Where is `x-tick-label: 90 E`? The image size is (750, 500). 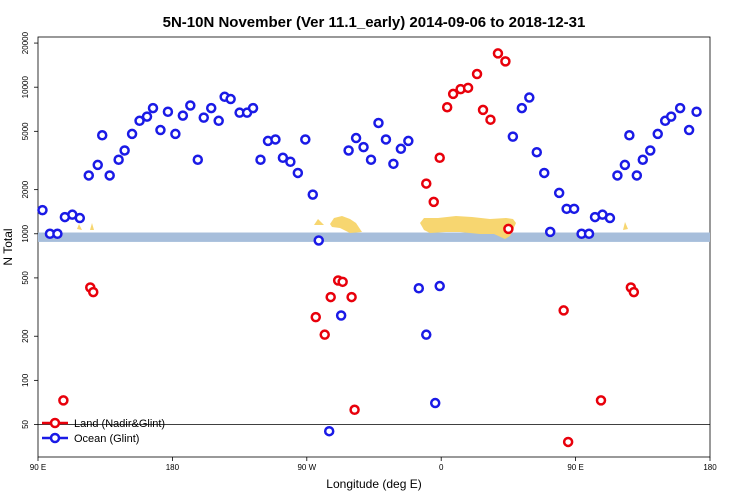
x-tick-label: 90 E is located at coordinates (575, 467).